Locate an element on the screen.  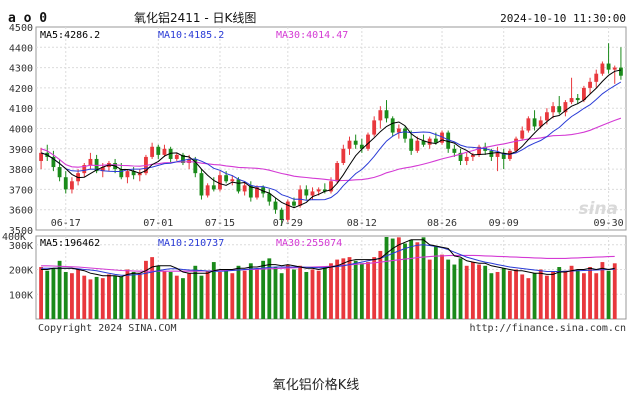
volume-y-tick: 200K is located at coordinates (21, 271).